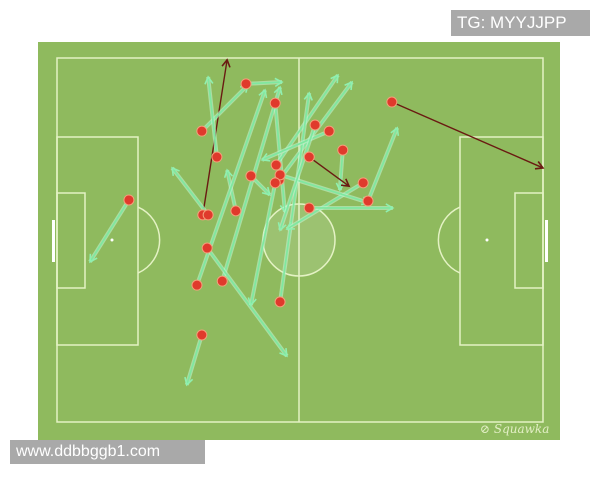 This screenshot has width=600, height=480. What do you see at coordinates (53, 241) in the screenshot?
I see `left-goal` at bounding box center [53, 241].